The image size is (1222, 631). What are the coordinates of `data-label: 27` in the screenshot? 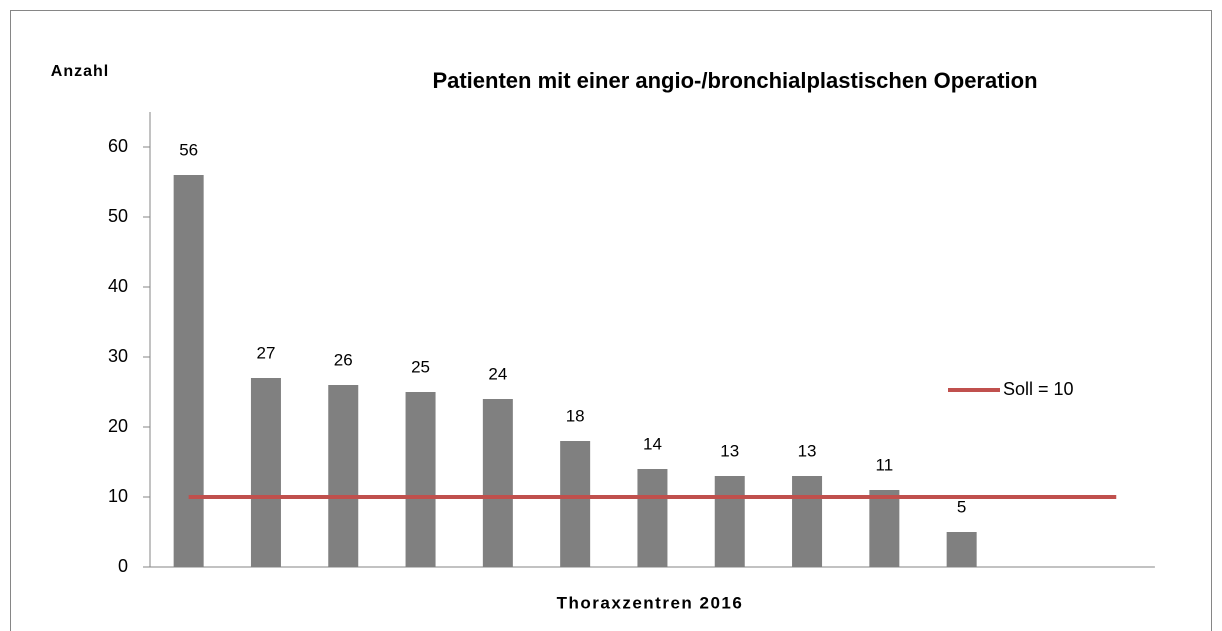 It's located at (265, 352).